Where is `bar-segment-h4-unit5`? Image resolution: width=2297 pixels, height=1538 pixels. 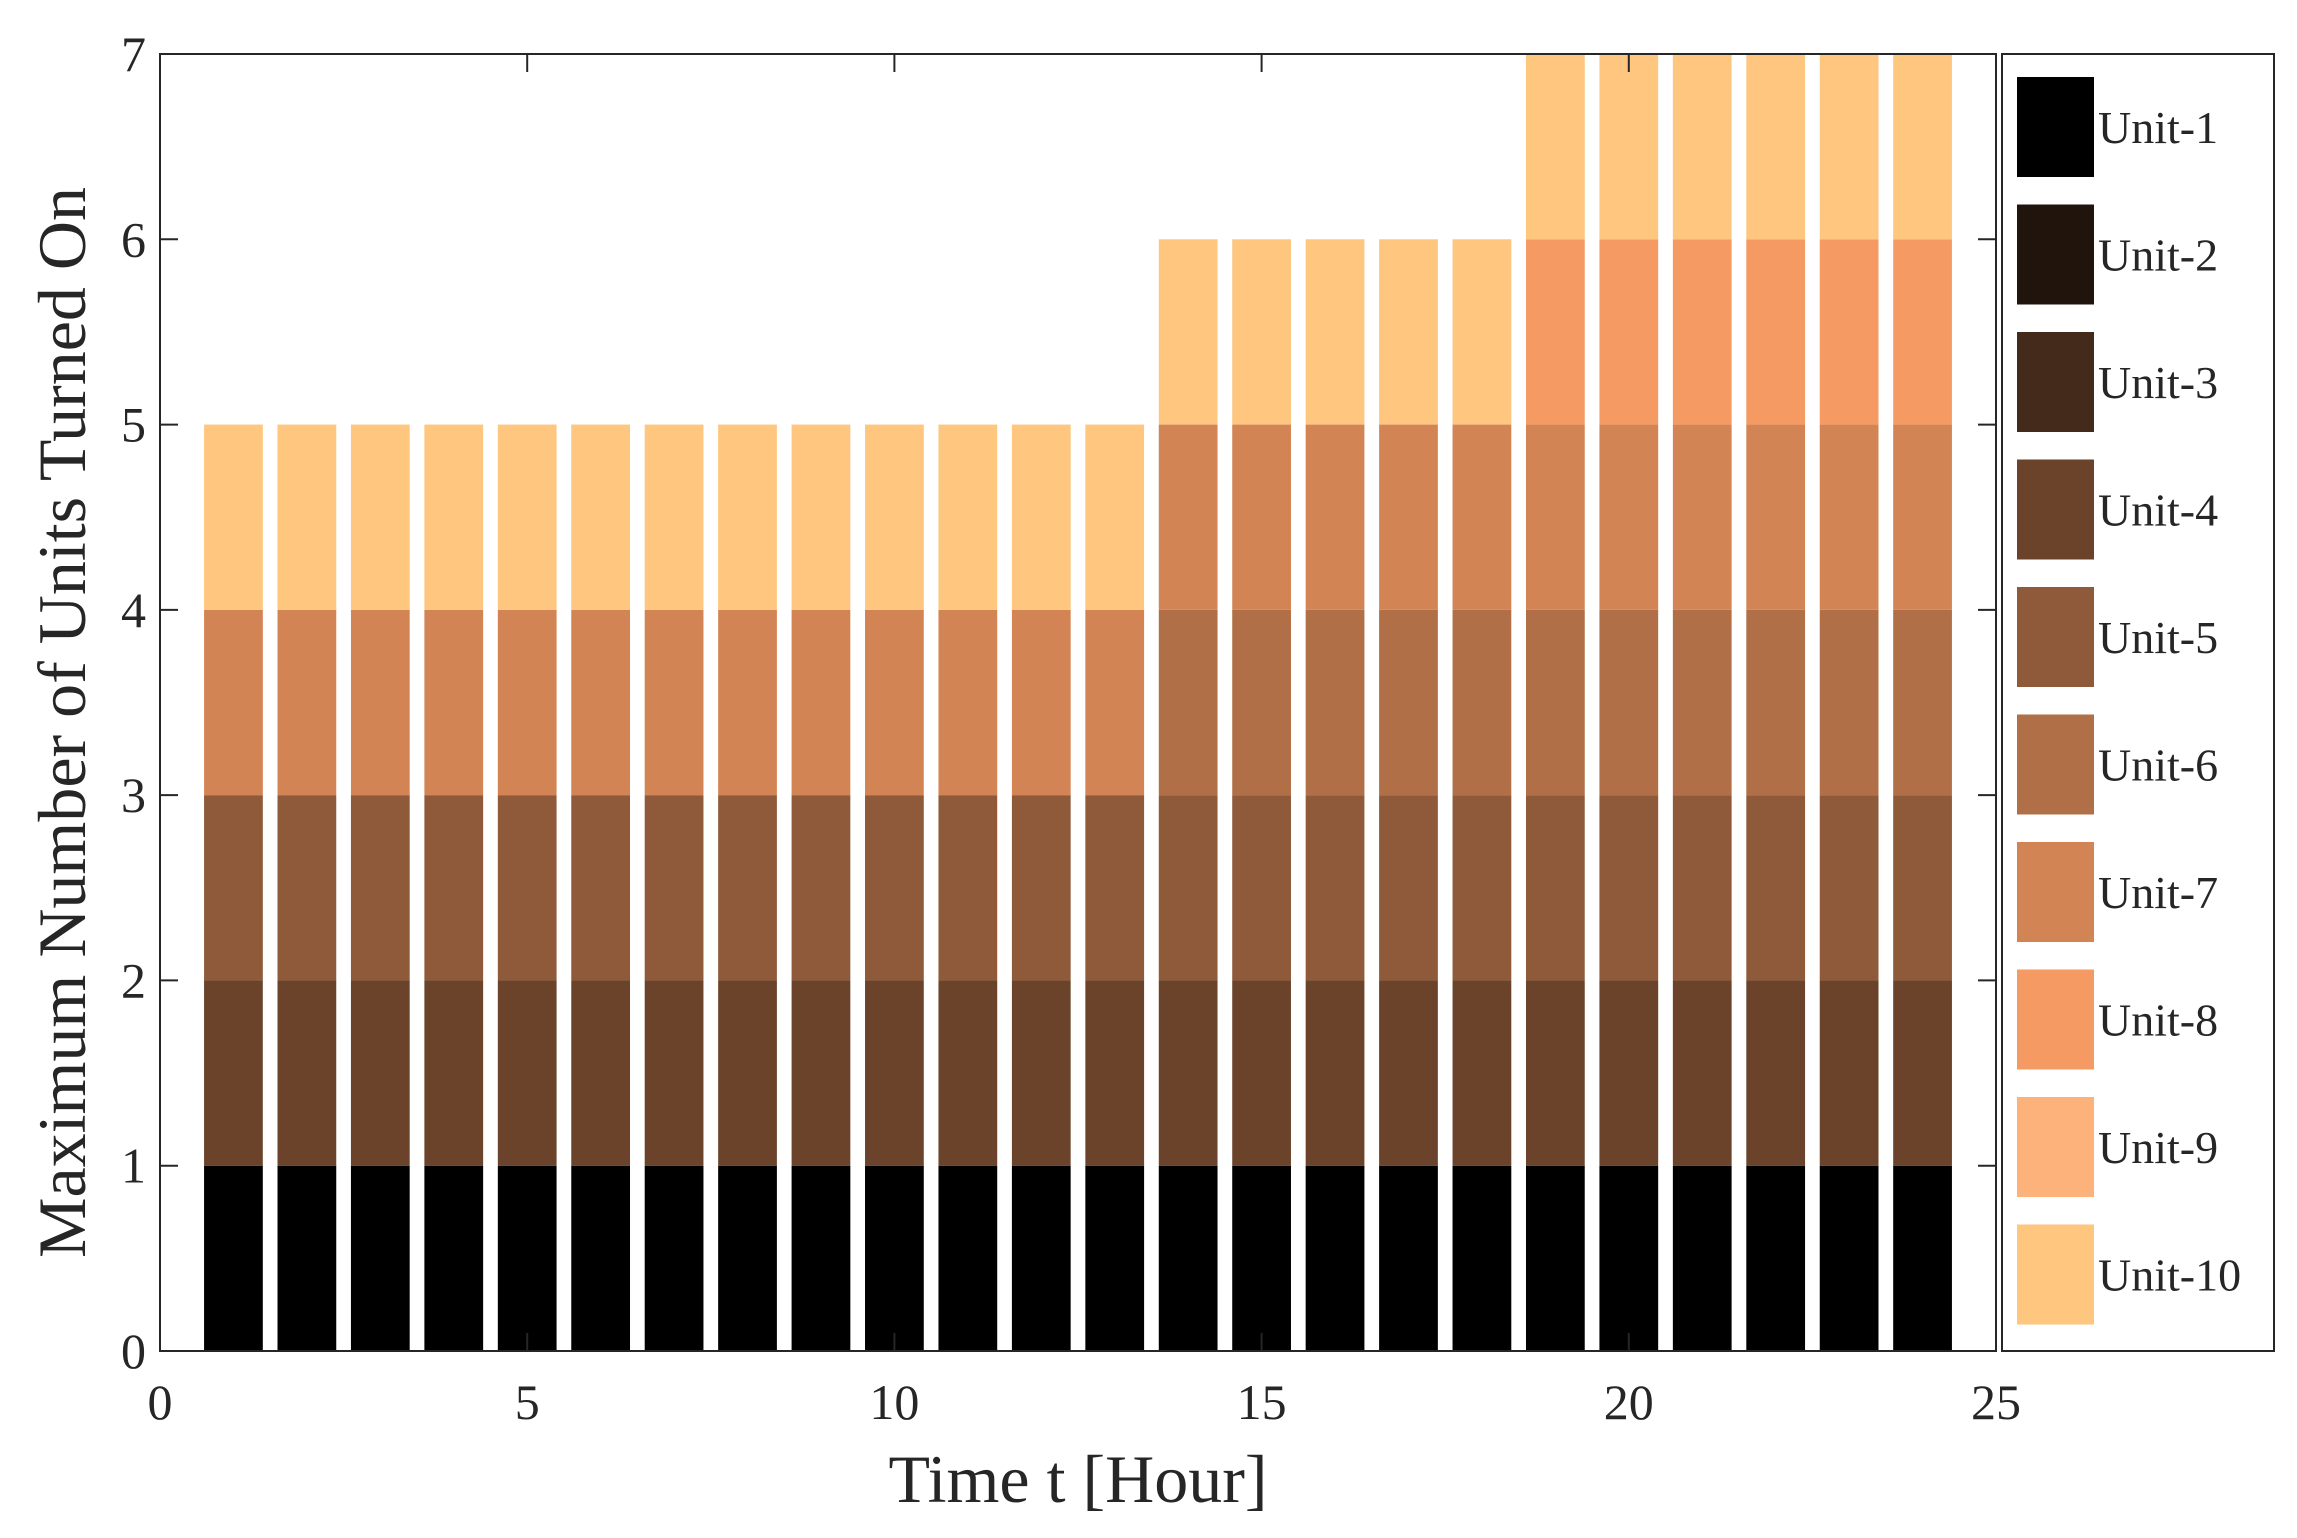 bar-segment-h4-unit5 is located at coordinates (454, 888).